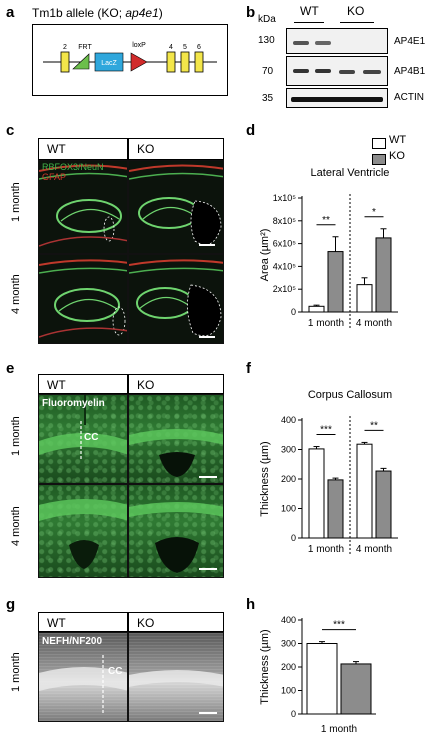 Image resolution: width=448 pixels, height=740 pixels. Describe the element at coordinates (16, 202) in the screenshot. I see `panel-c-row-label-1m: 1 month` at that location.